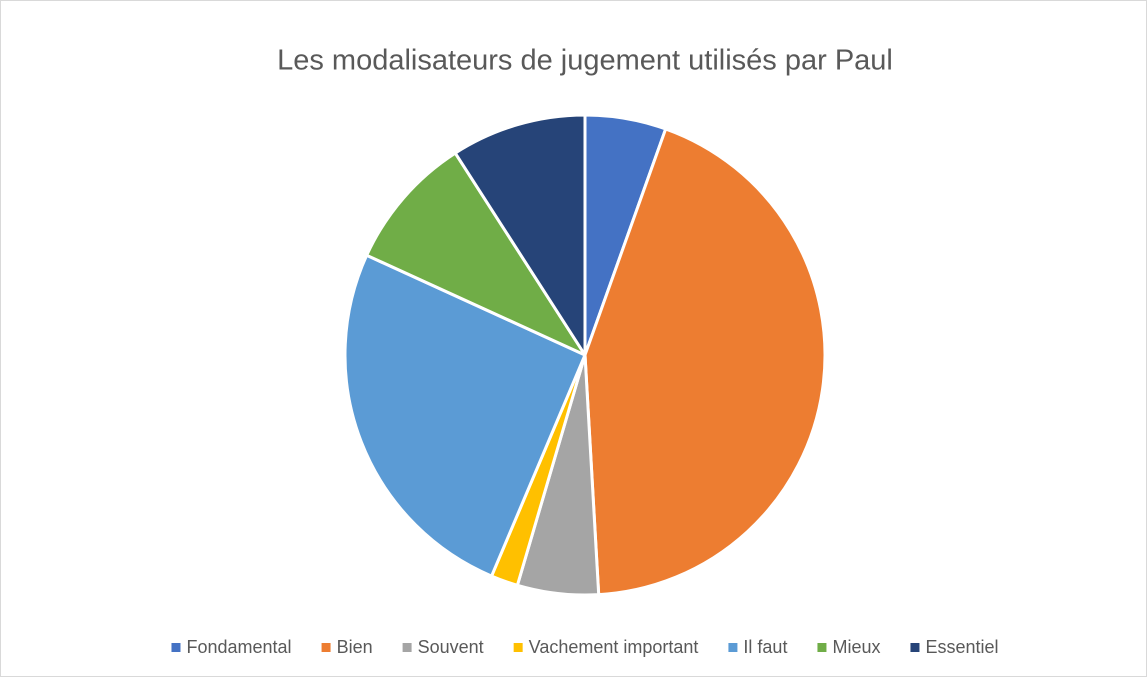 The image size is (1148, 678). What do you see at coordinates (451, 647) in the screenshot?
I see `legend-label: Souvent` at bounding box center [451, 647].